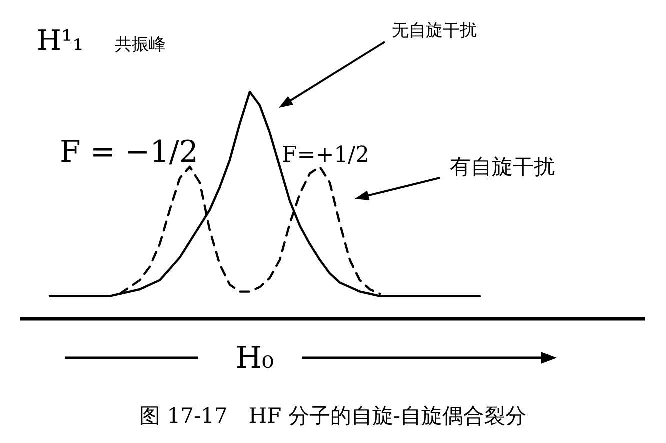 The image size is (666, 443). What do you see at coordinates (60, 40) in the screenshot?
I see `annotation: H¹₁` at bounding box center [60, 40].